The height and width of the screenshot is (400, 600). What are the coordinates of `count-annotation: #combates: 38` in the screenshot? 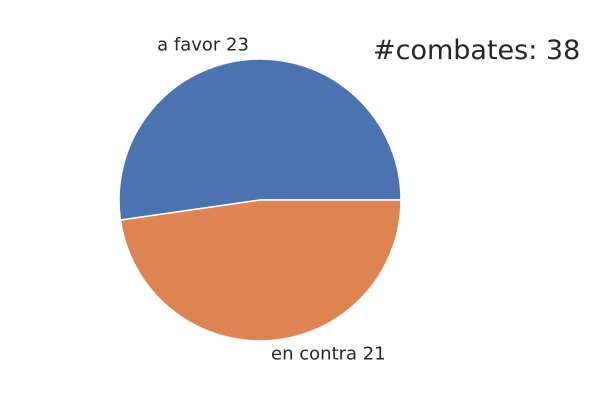 It's located at (476, 50).